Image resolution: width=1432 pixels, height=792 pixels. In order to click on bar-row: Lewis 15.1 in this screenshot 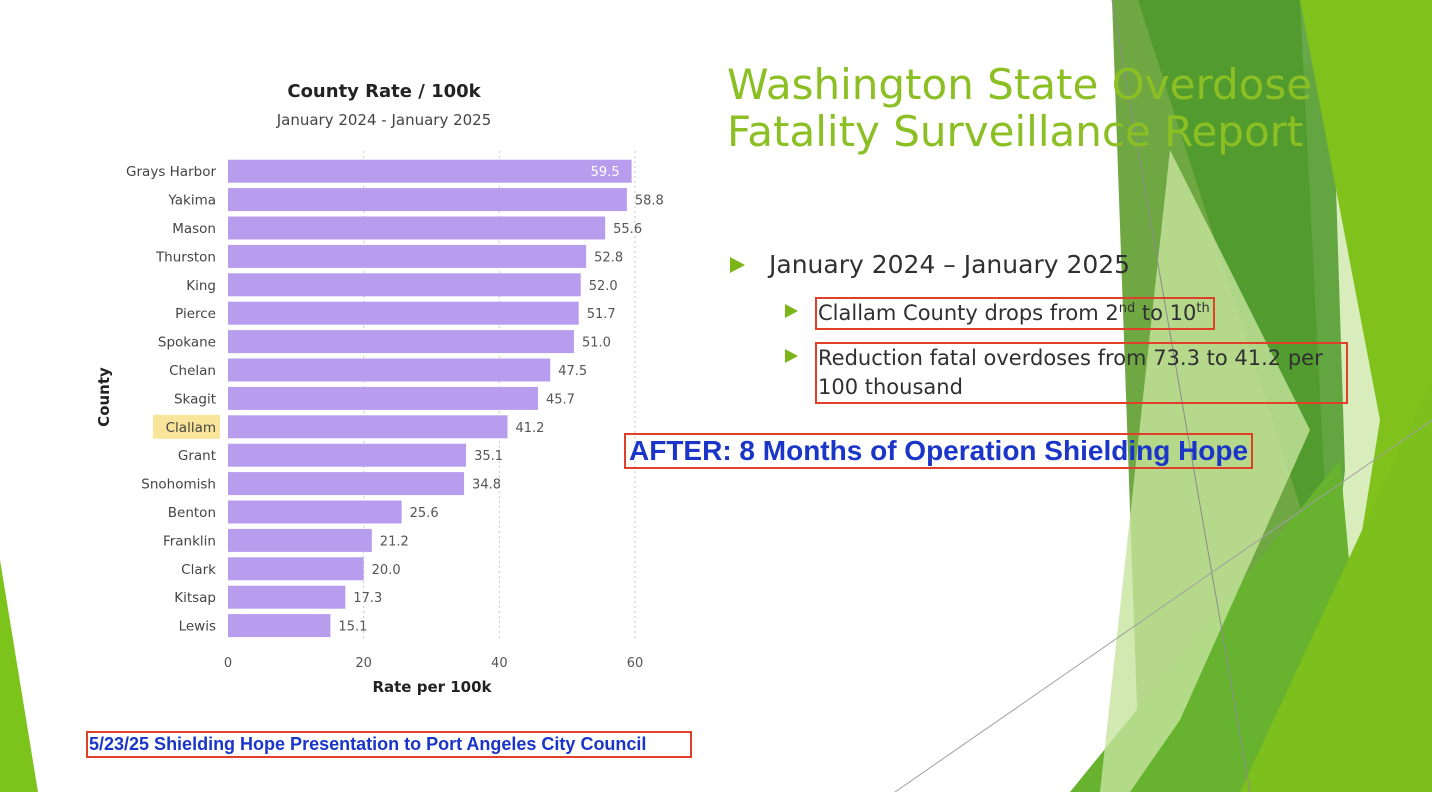, I will do `click(273, 626)`.